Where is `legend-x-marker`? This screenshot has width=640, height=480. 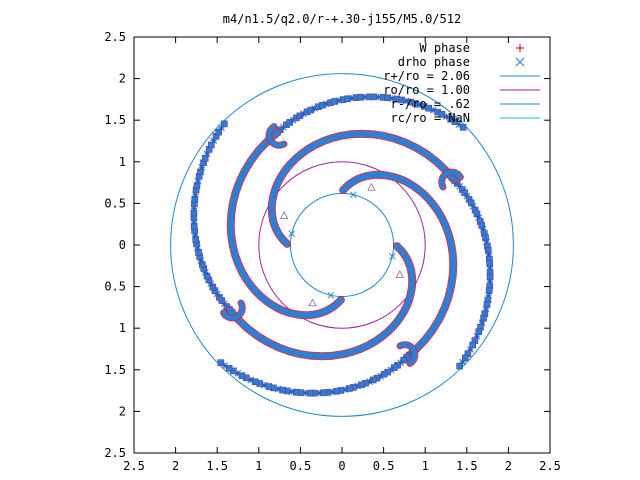 legend-x-marker is located at coordinates (520, 62).